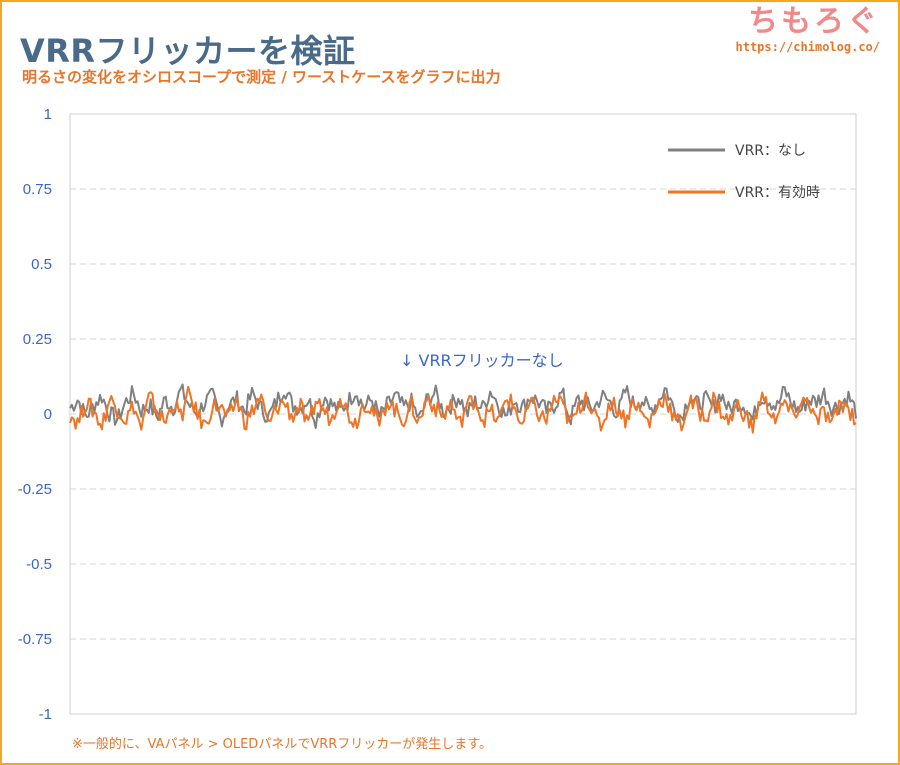 The height and width of the screenshot is (765, 900). Describe the element at coordinates (282, 744) in the screenshot. I see `footnote: ※一般的に、VAパネル > OLEDパネルでVRRフリッカーが発生します。` at that location.